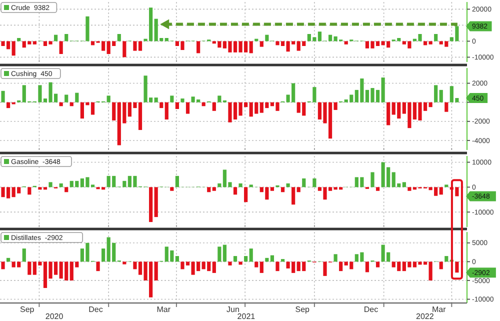 The height and width of the screenshot is (321, 500). Describe the element at coordinates (425, 316) in the screenshot. I see `text: 2022` at that location.